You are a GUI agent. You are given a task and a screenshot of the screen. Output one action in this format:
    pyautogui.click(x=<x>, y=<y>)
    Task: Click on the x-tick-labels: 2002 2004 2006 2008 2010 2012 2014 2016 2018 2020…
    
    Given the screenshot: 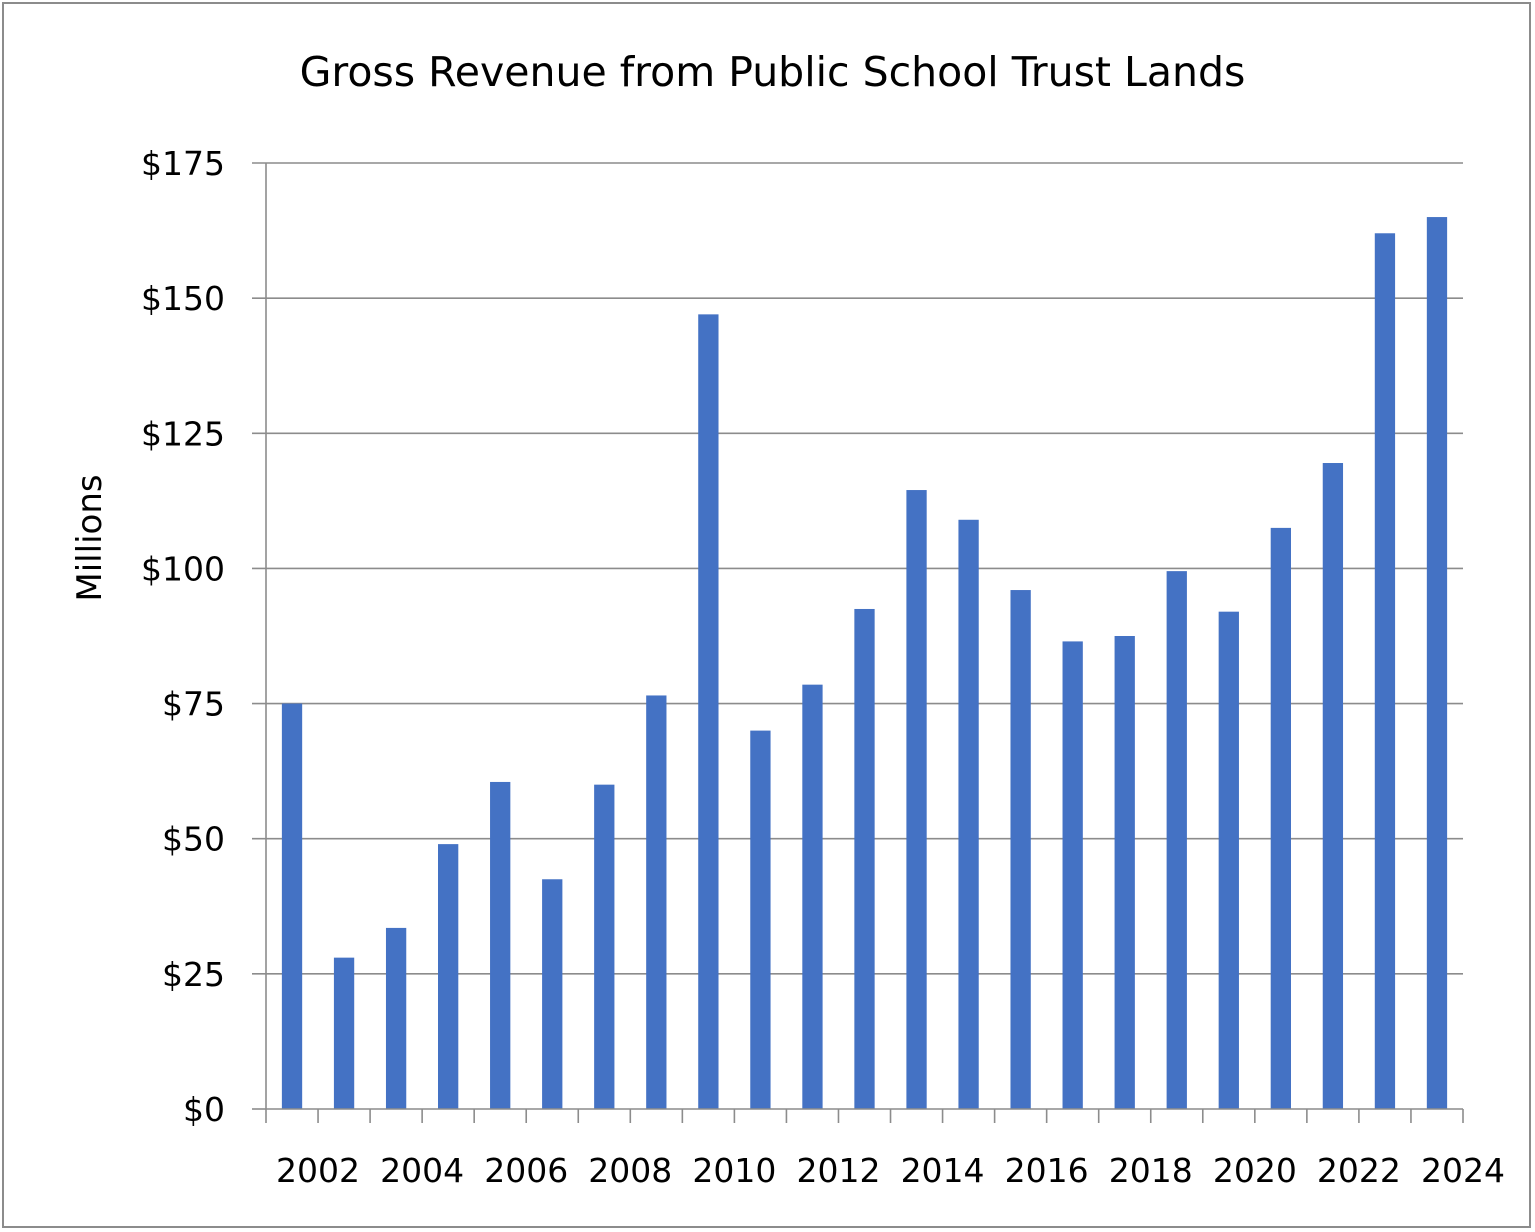 What is the action you would take?
    pyautogui.click(x=890, y=1170)
    